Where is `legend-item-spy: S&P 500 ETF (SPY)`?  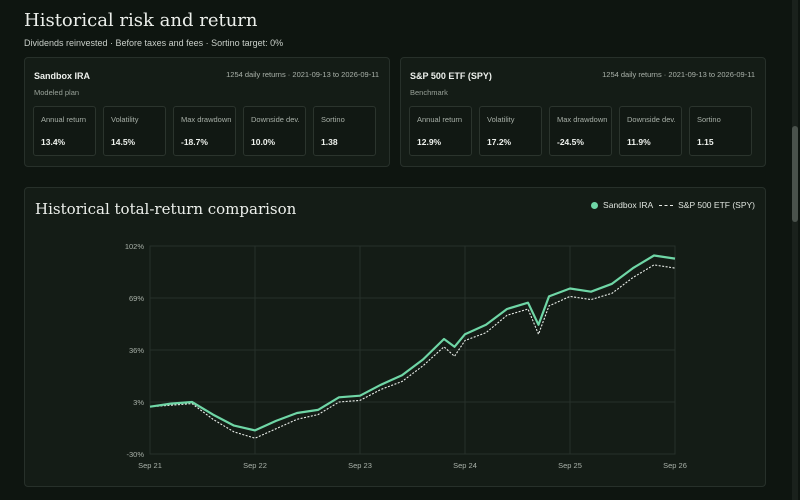 legend-item-spy: S&P 500 ETF (SPY) is located at coordinates (707, 205).